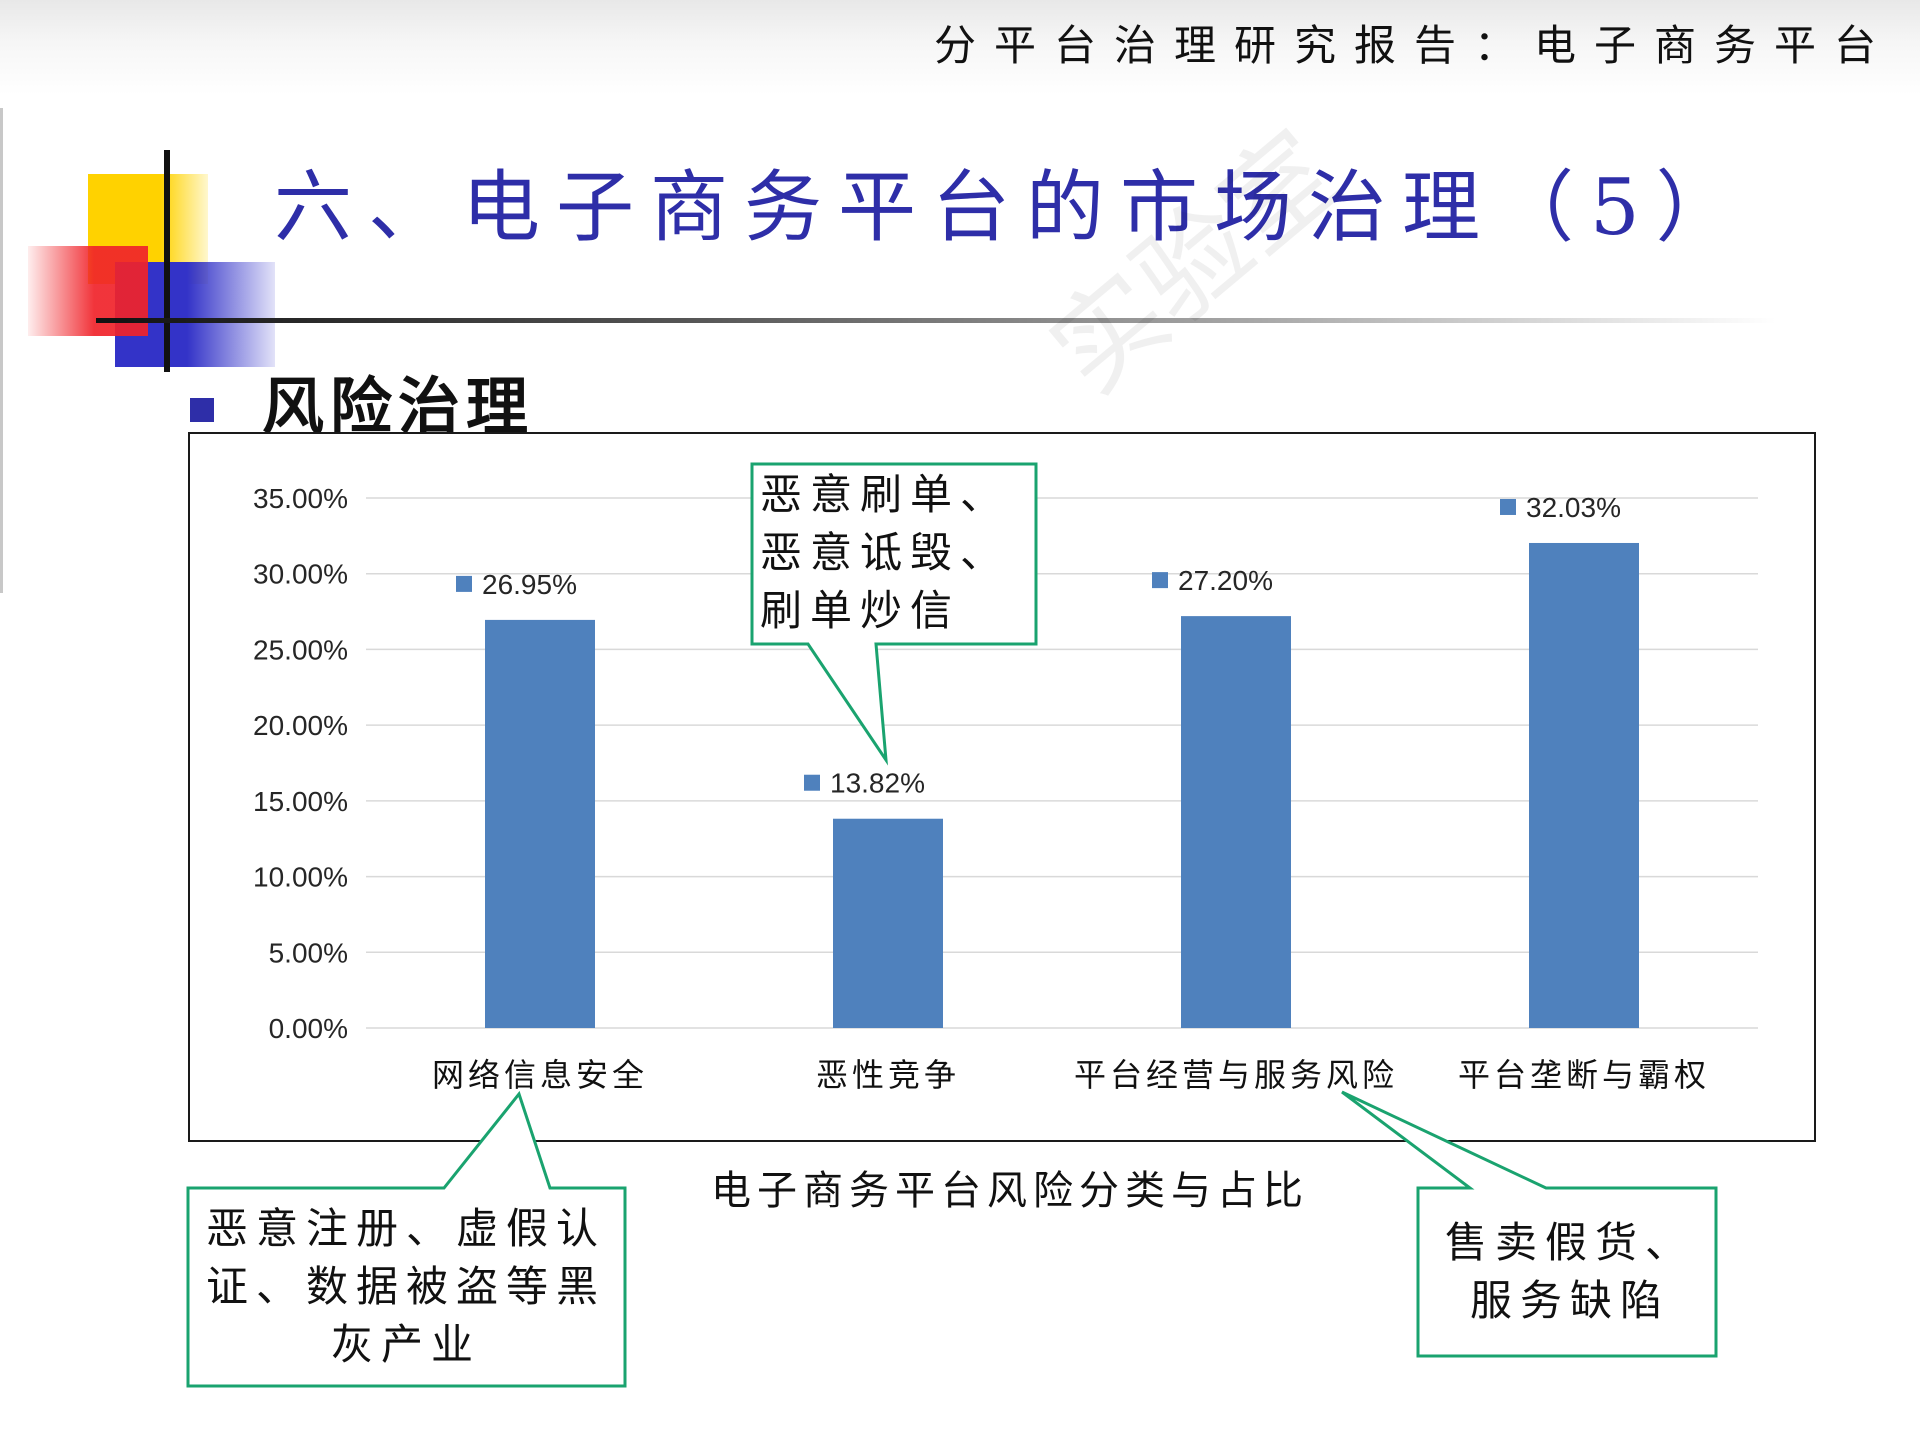 The image size is (1920, 1440). Describe the element at coordinates (300, 877) in the screenshot. I see `y-tick-label: 10.00%` at that location.